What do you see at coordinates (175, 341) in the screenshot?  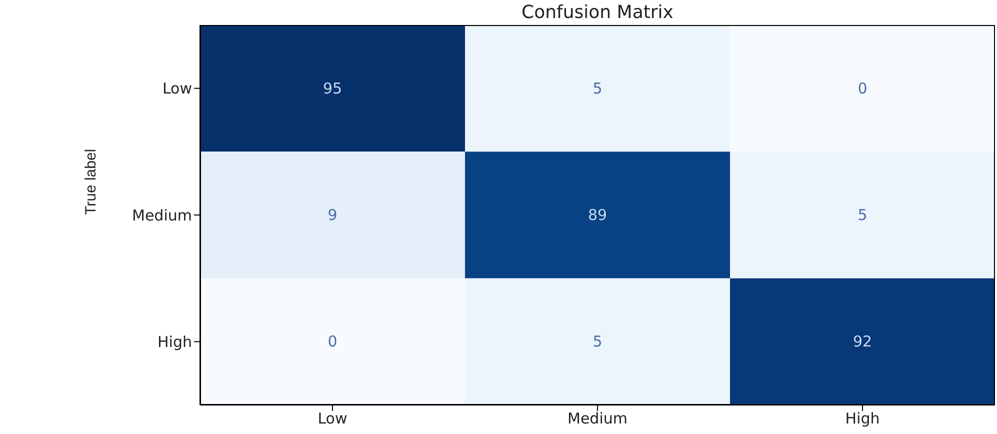 I see `y-tick-label: High` at bounding box center [175, 341].